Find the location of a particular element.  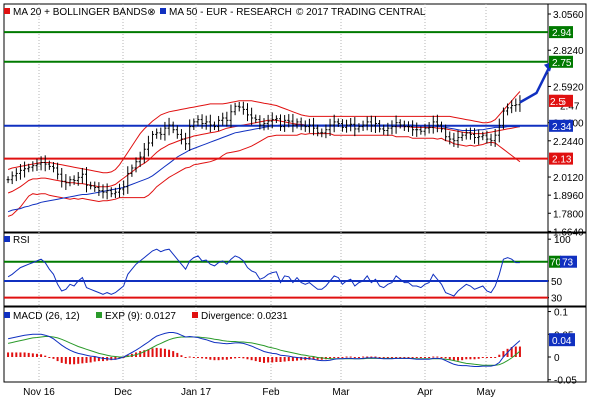

level-tag-2.34 is located at coordinates (561, 125).